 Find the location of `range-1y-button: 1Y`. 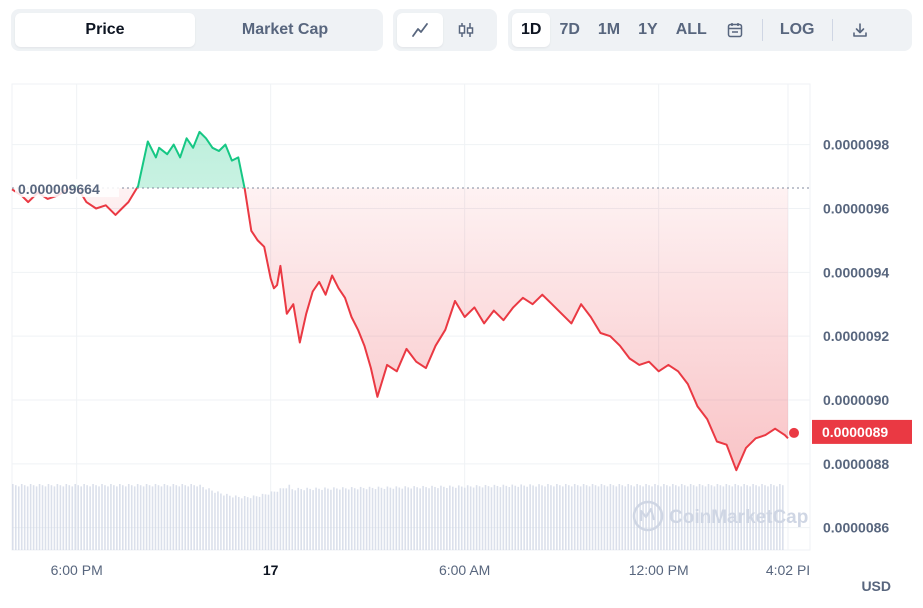

range-1y-button: 1Y is located at coordinates (648, 29).